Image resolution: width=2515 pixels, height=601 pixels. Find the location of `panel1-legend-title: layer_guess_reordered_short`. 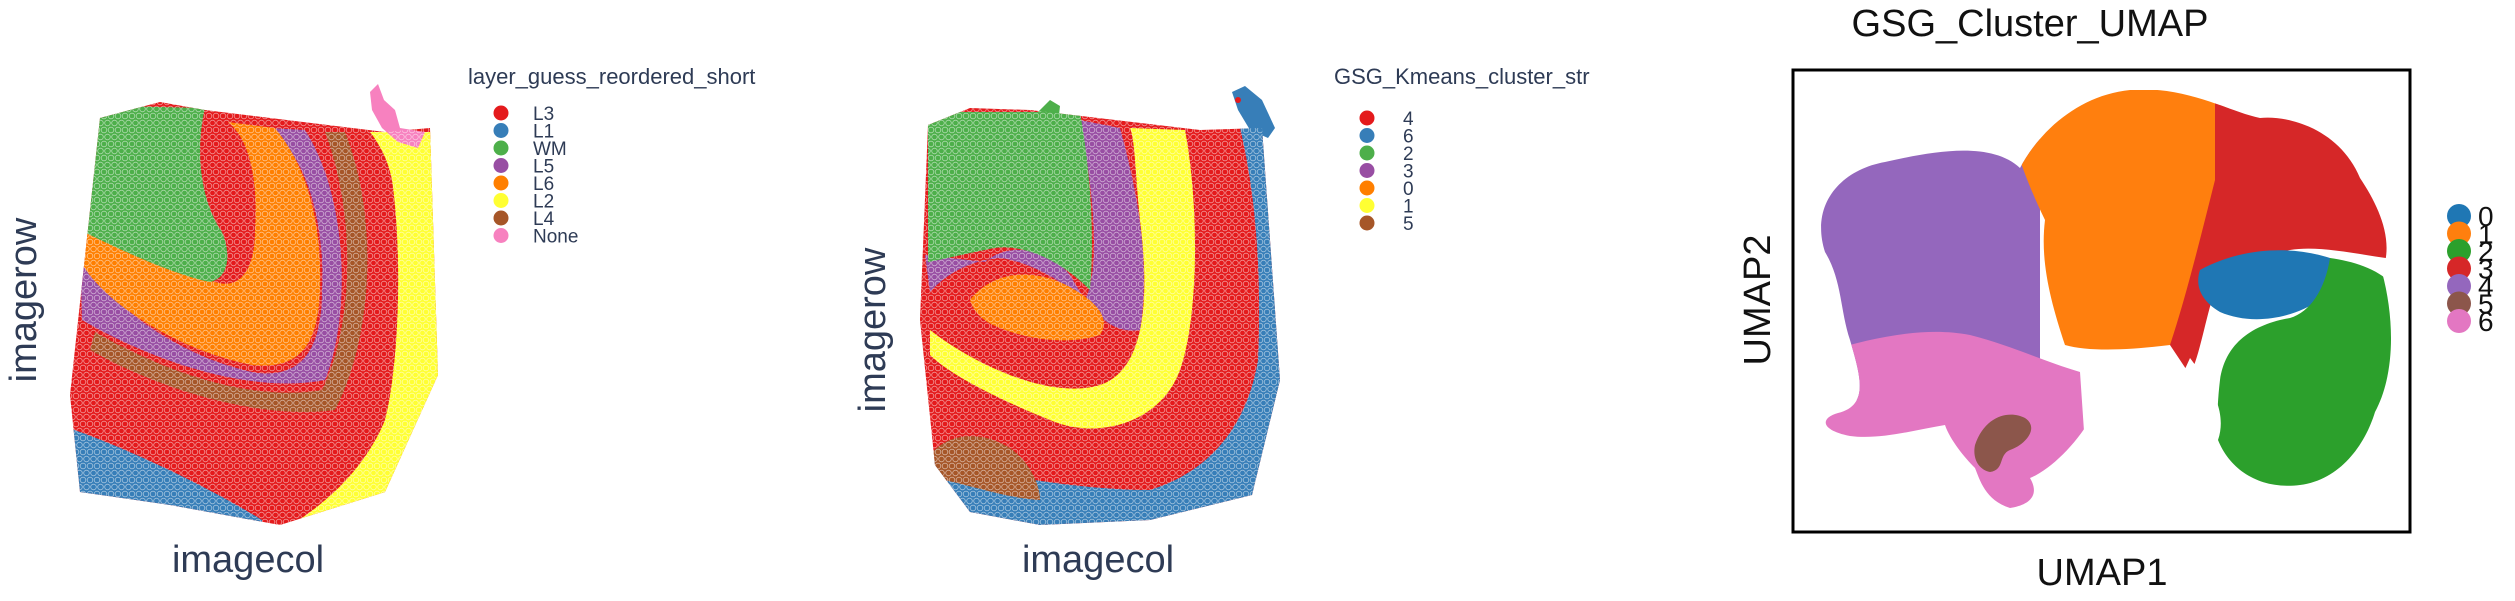

panel1-legend-title: layer_guess_reordered_short is located at coordinates (611, 76).